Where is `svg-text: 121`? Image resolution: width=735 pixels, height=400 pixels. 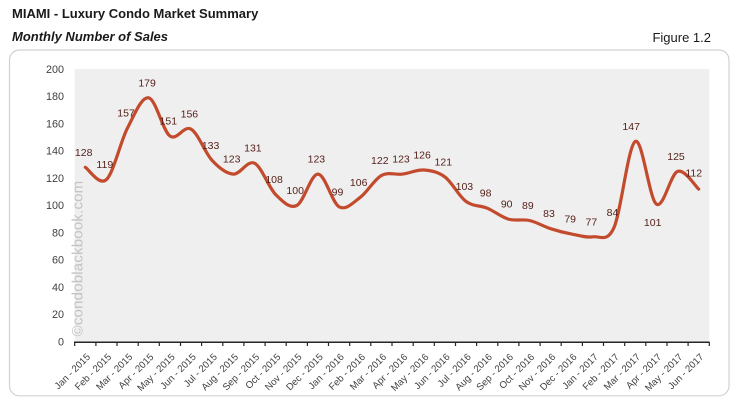 svg-text: 121 is located at coordinates (444, 162).